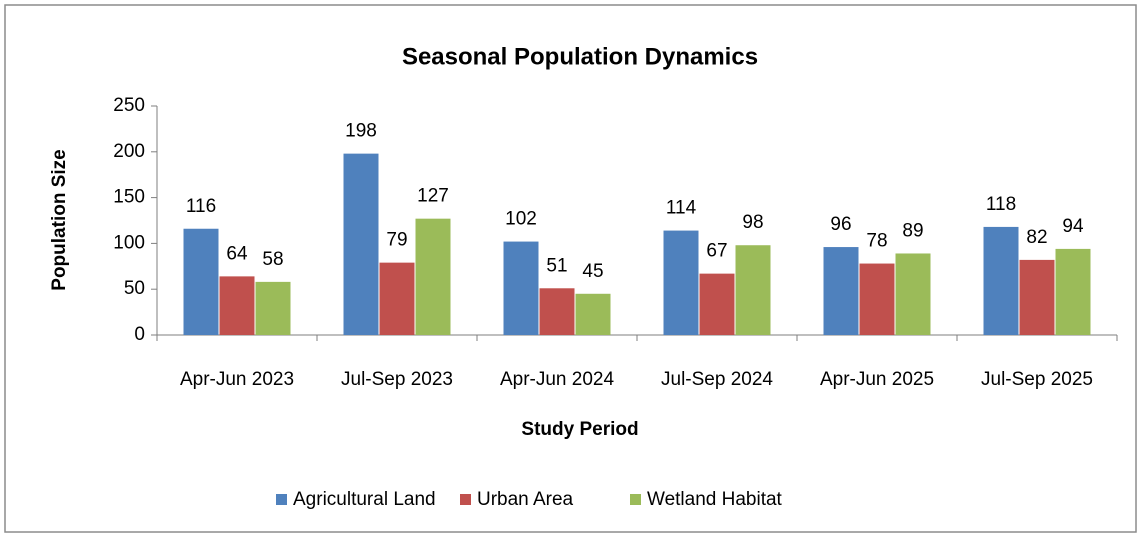 Image resolution: width=1142 pixels, height=538 pixels. I want to click on legend-label: Agricultural Land, so click(364, 499).